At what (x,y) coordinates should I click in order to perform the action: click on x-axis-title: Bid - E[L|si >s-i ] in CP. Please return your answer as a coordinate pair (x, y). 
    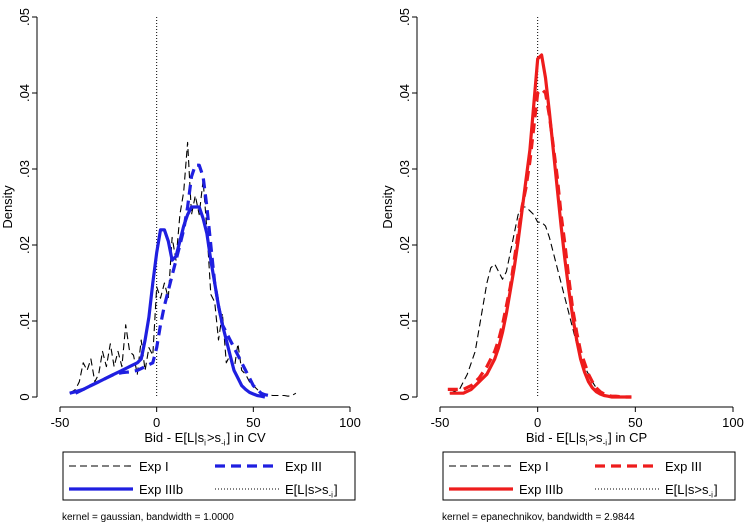
    Looking at the image, I should click on (586, 438).